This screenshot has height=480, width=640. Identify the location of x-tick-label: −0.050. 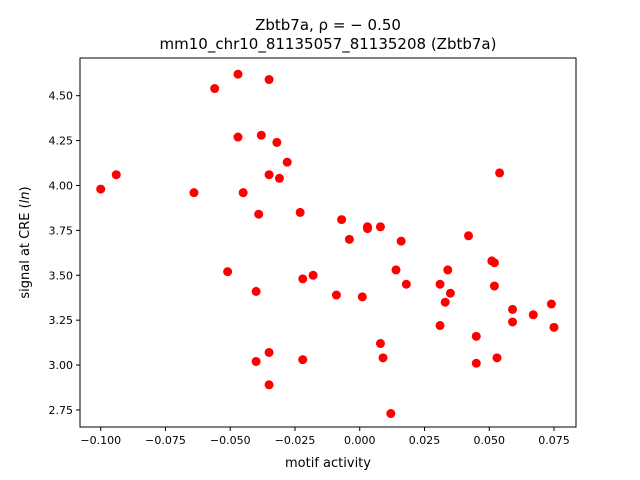
(230, 440).